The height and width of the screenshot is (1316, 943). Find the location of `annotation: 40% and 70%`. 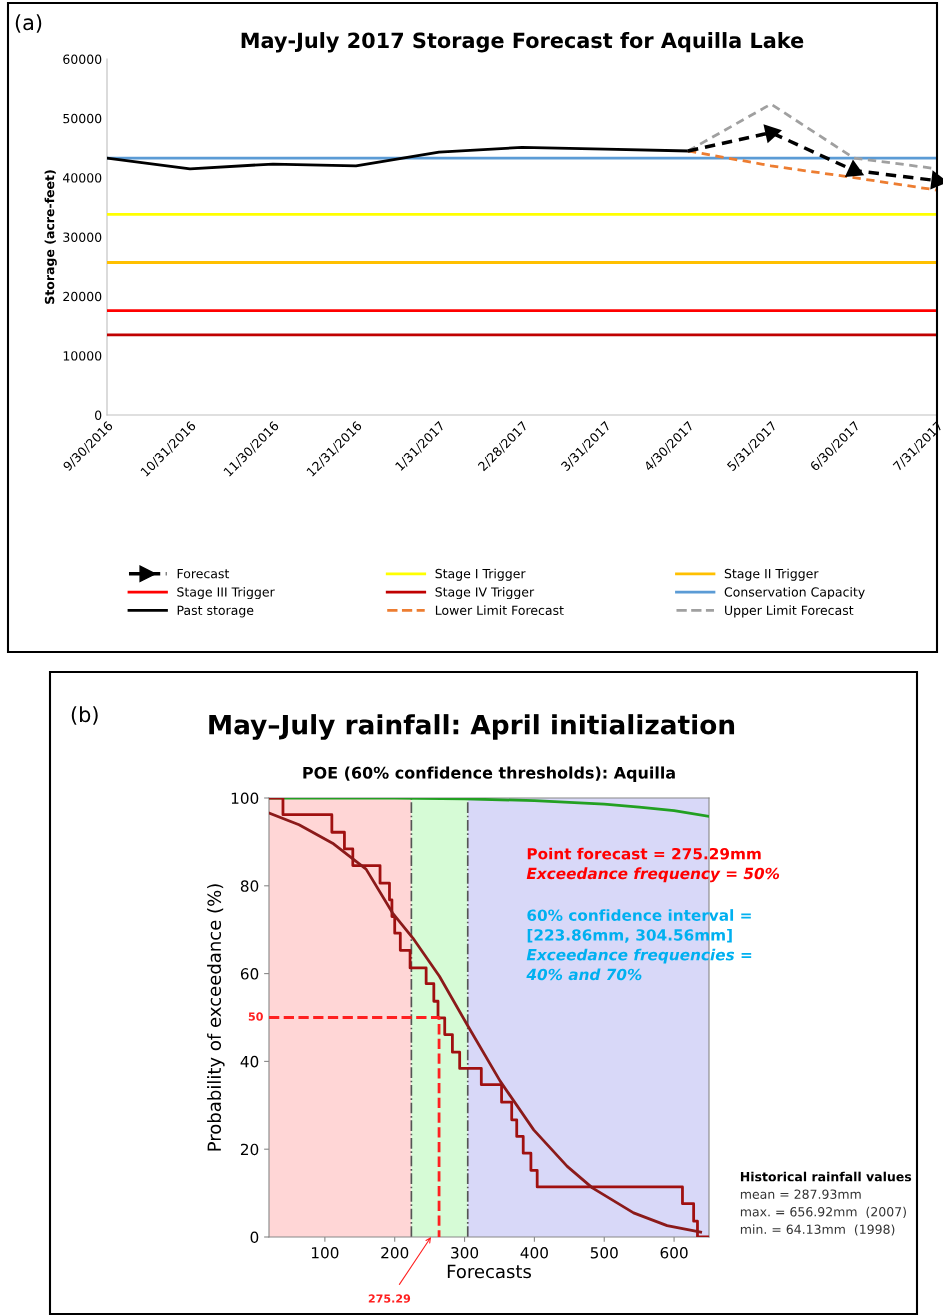

annotation: 40% and 70% is located at coordinates (584, 974).